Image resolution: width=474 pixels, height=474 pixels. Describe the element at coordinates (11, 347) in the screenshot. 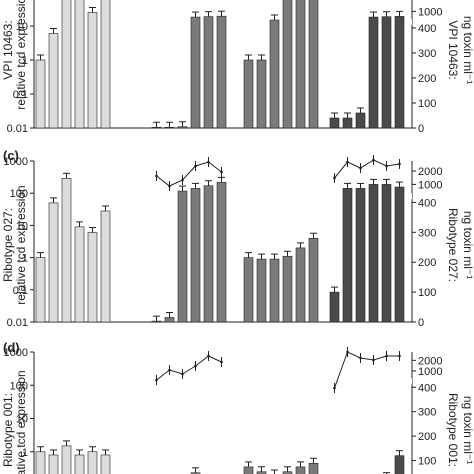

I see `panel-letter-d: (d)` at that location.